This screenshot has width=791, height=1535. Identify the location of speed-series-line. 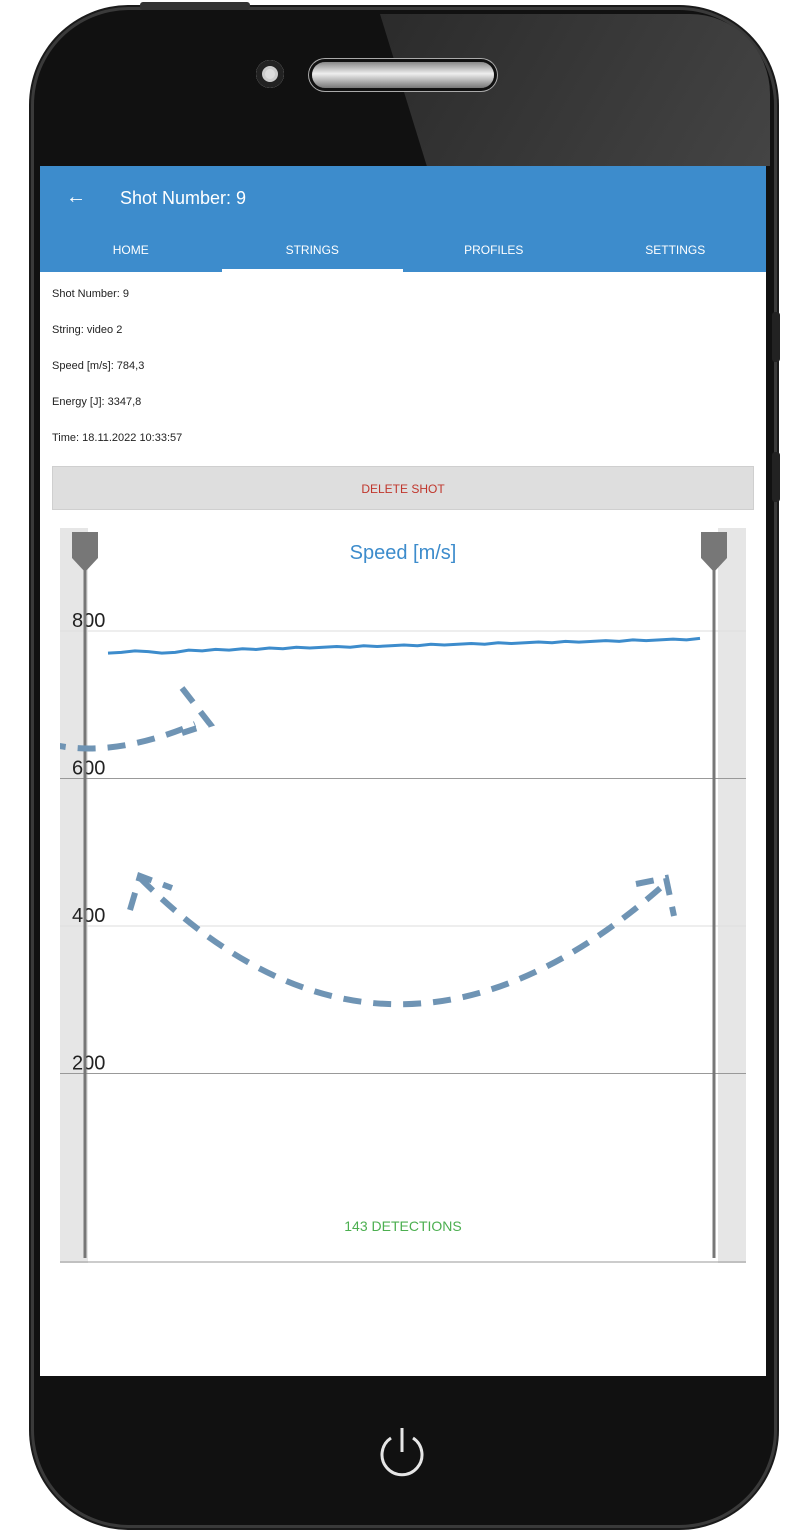
(404, 645).